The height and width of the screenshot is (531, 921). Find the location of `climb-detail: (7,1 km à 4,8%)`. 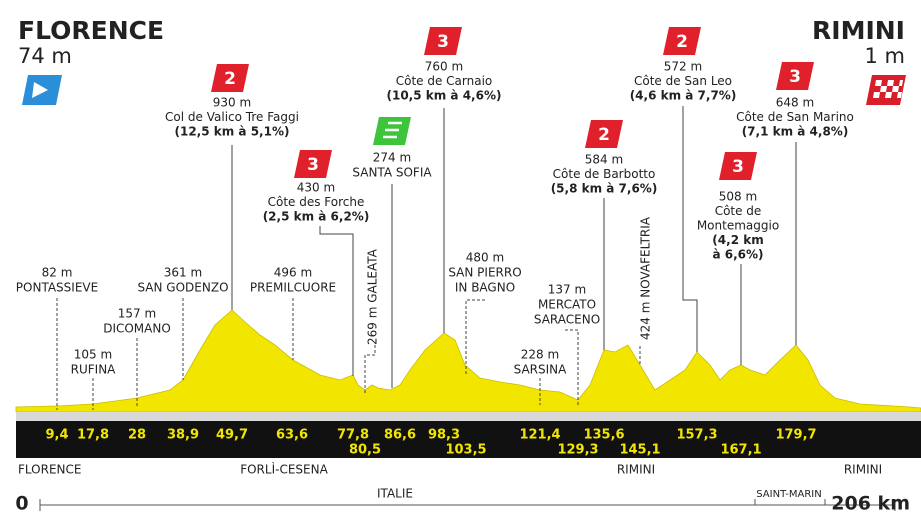

climb-detail: (7,1 km à 4,8%) is located at coordinates (795, 132).